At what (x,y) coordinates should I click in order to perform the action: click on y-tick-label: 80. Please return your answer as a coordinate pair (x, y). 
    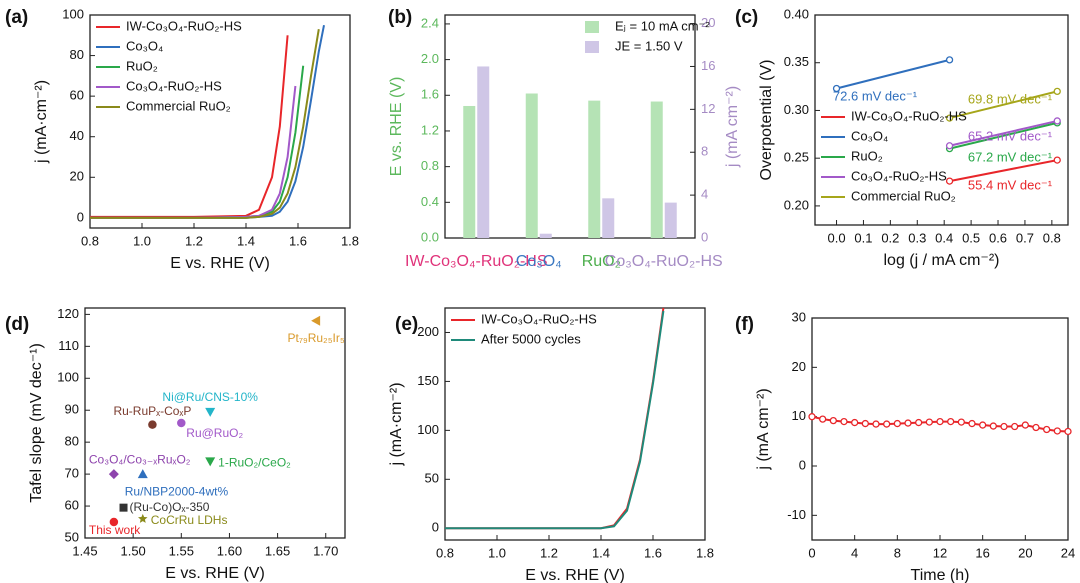
    Looking at the image, I should click on (72, 441).